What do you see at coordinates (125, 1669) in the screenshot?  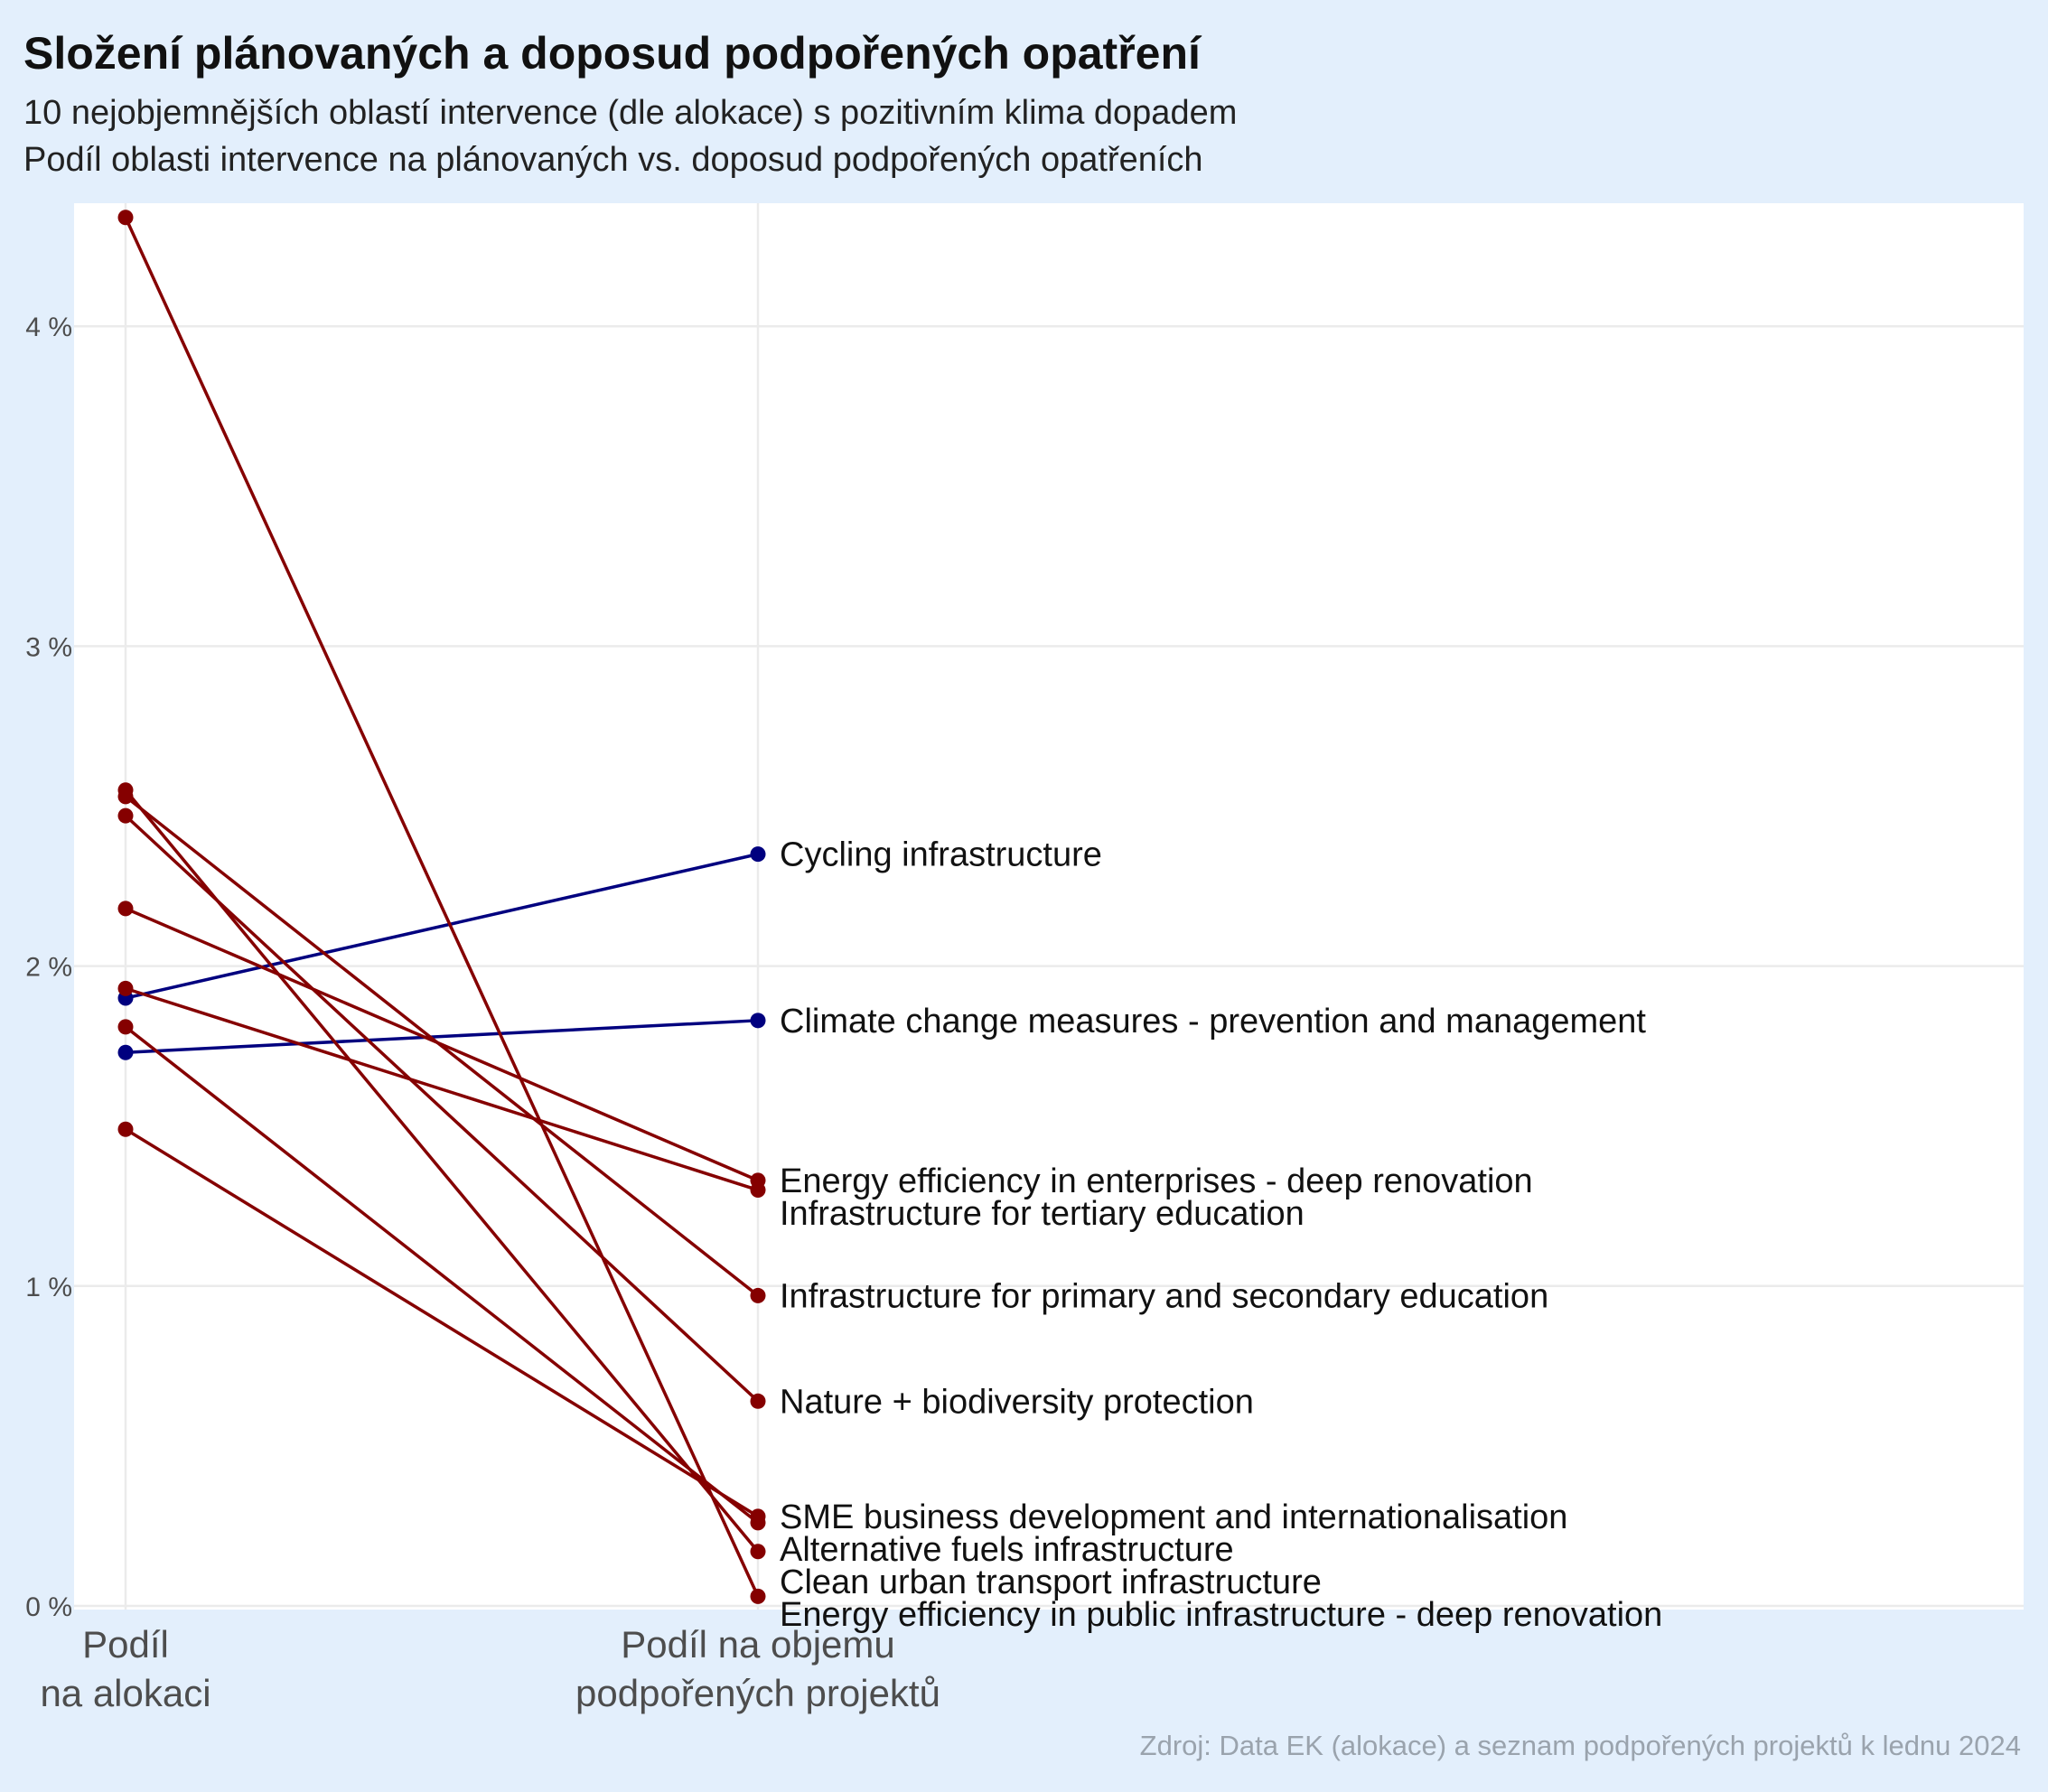 I see `x-tick-label: Podíl na alokaci` at bounding box center [125, 1669].